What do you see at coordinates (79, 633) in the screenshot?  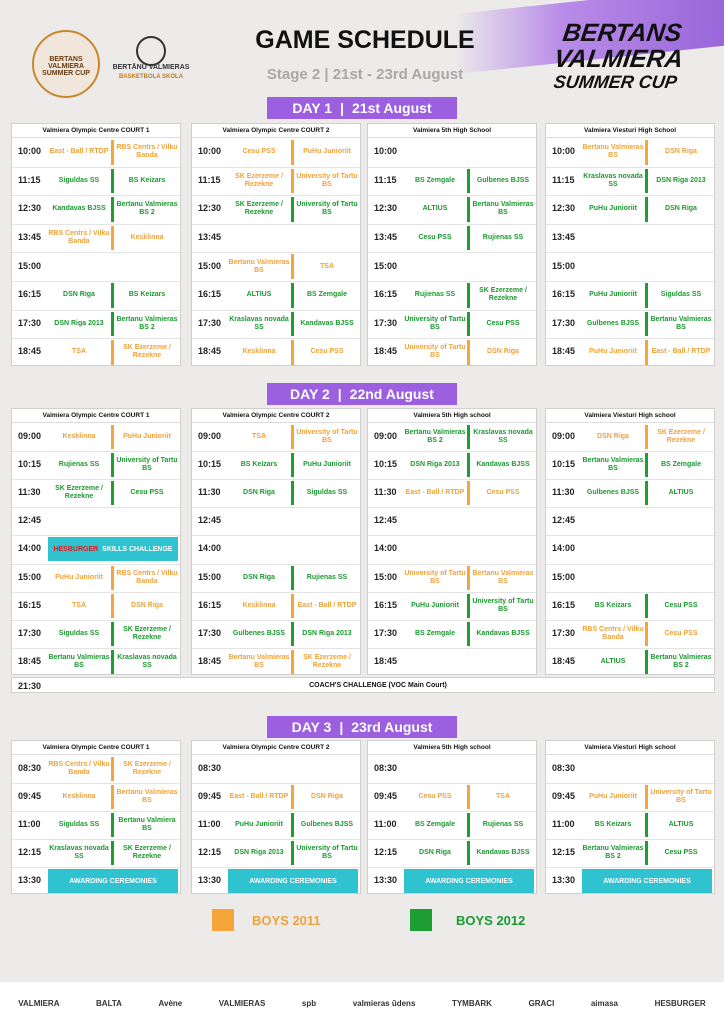 I see `team-home: Siguldas SS` at bounding box center [79, 633].